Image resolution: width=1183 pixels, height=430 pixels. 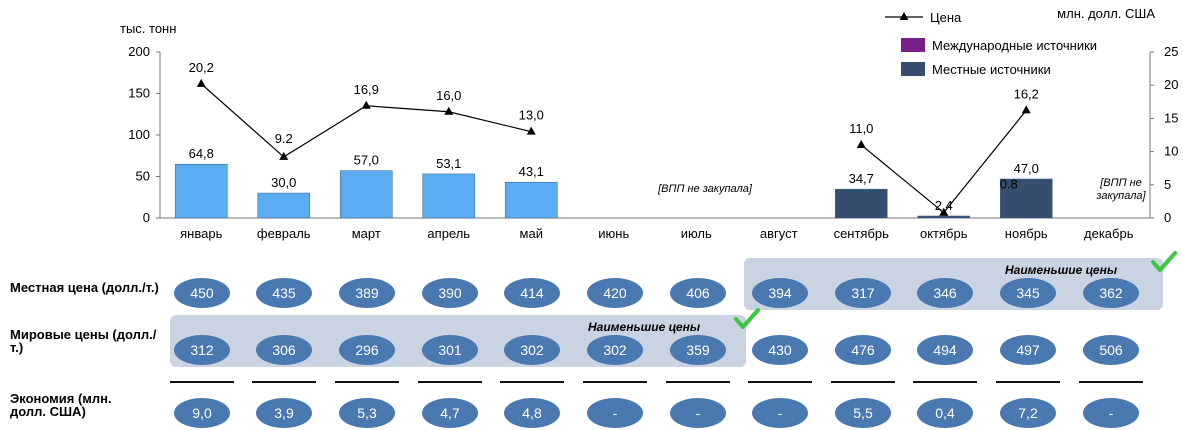 I want to click on local-price-pill: 414, so click(x=532, y=293).